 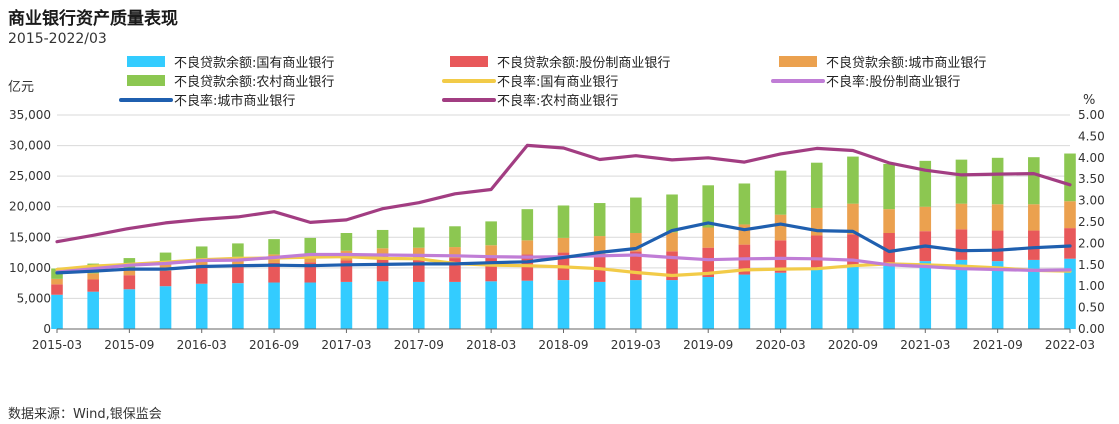 What do you see at coordinates (636, 345) in the screenshot?
I see `x-tick-label: 2019-03` at bounding box center [636, 345].